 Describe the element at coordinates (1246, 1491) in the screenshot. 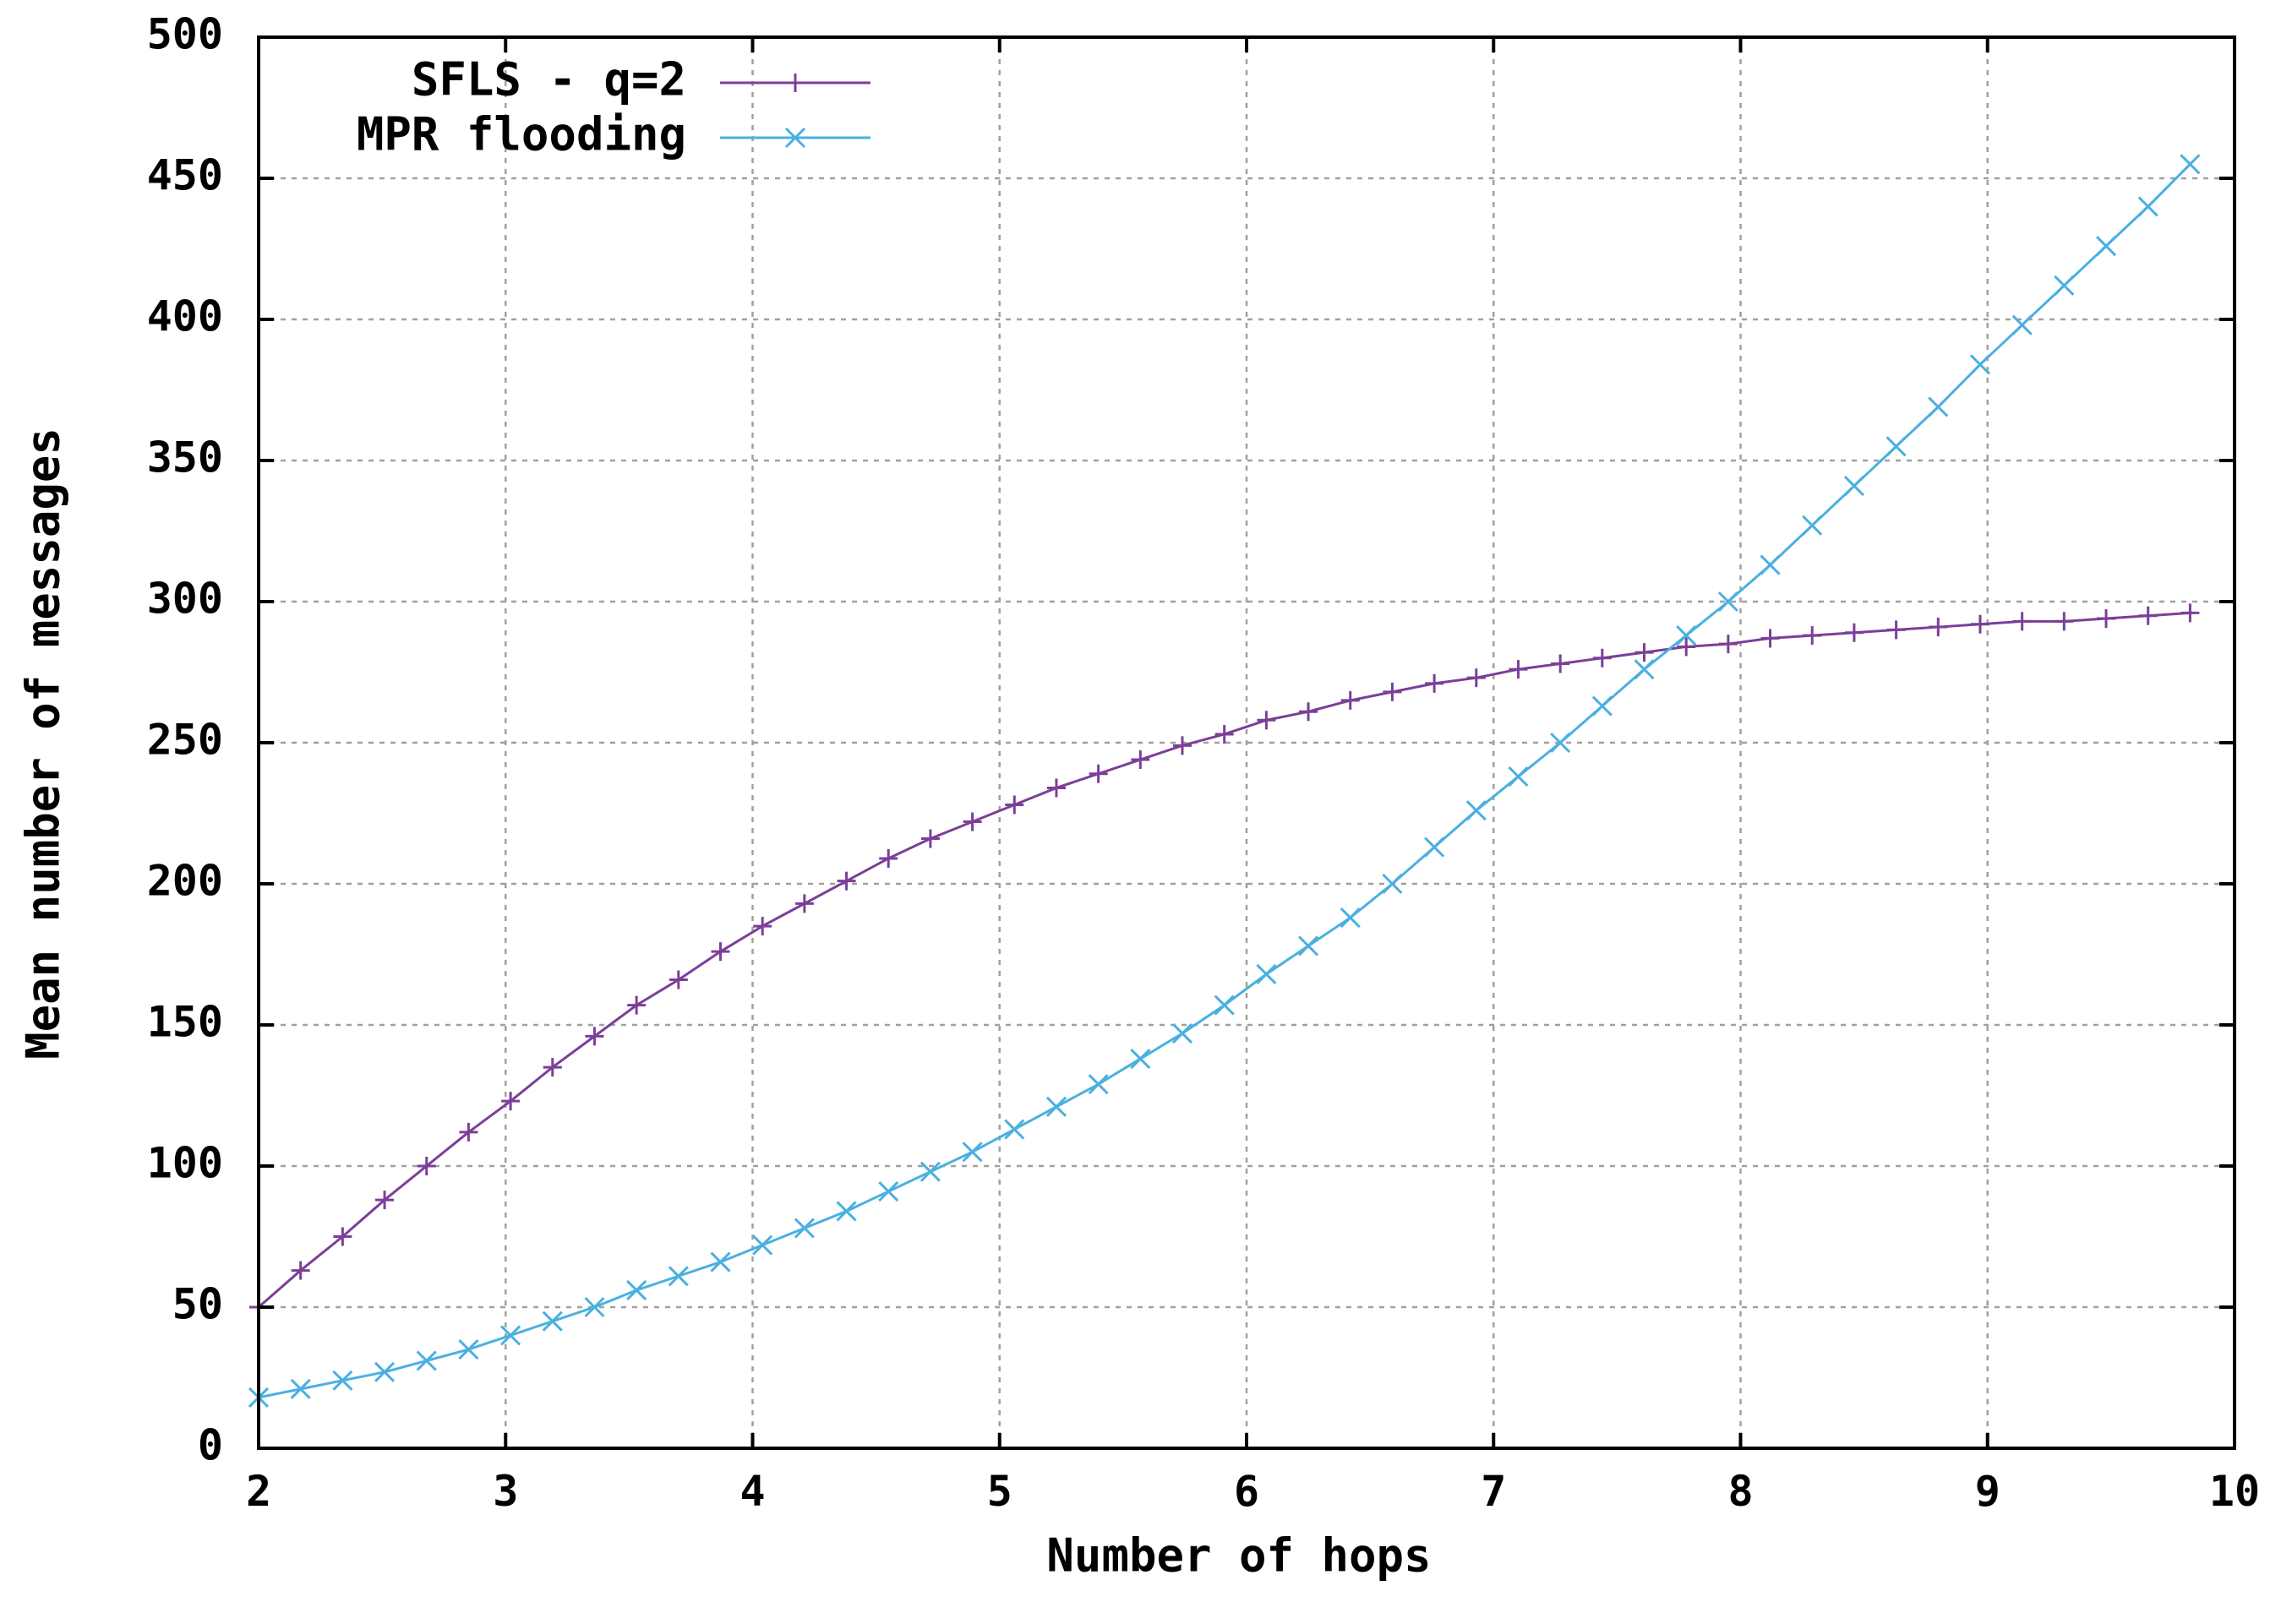

I see `x-tick-label: 6` at that location.